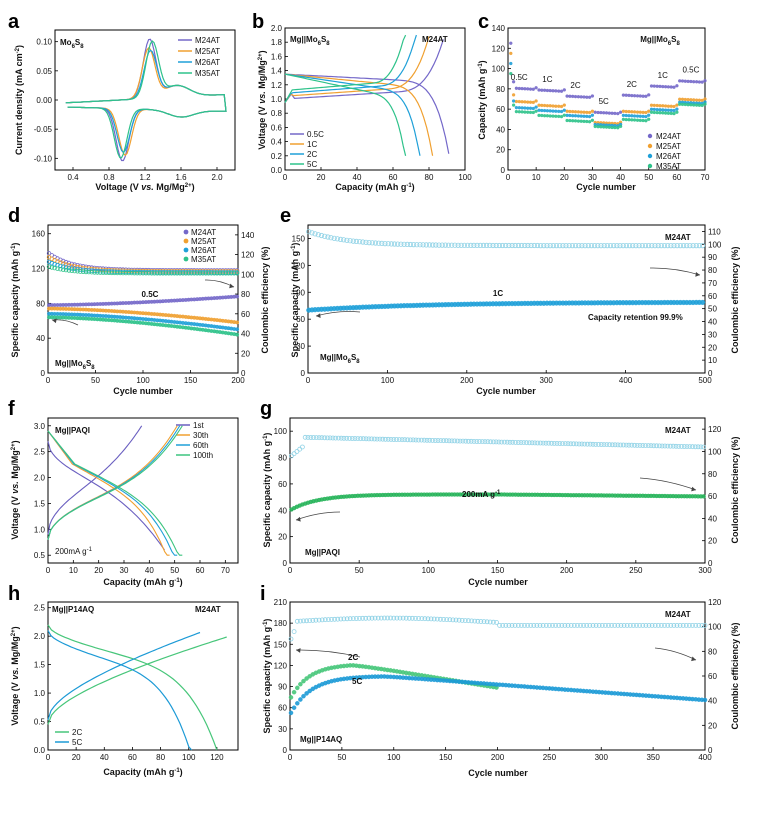 This screenshot has height=815, width=780. What do you see at coordinates (281, 665) in the screenshot?
I see `y-tick-label: 120` at bounding box center [281, 665].